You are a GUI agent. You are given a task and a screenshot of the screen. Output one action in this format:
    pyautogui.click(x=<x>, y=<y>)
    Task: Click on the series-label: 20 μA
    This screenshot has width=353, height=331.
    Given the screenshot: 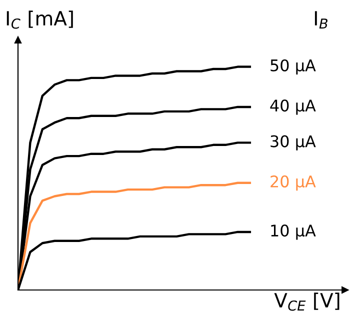 What is the action you would take?
    pyautogui.click(x=293, y=183)
    